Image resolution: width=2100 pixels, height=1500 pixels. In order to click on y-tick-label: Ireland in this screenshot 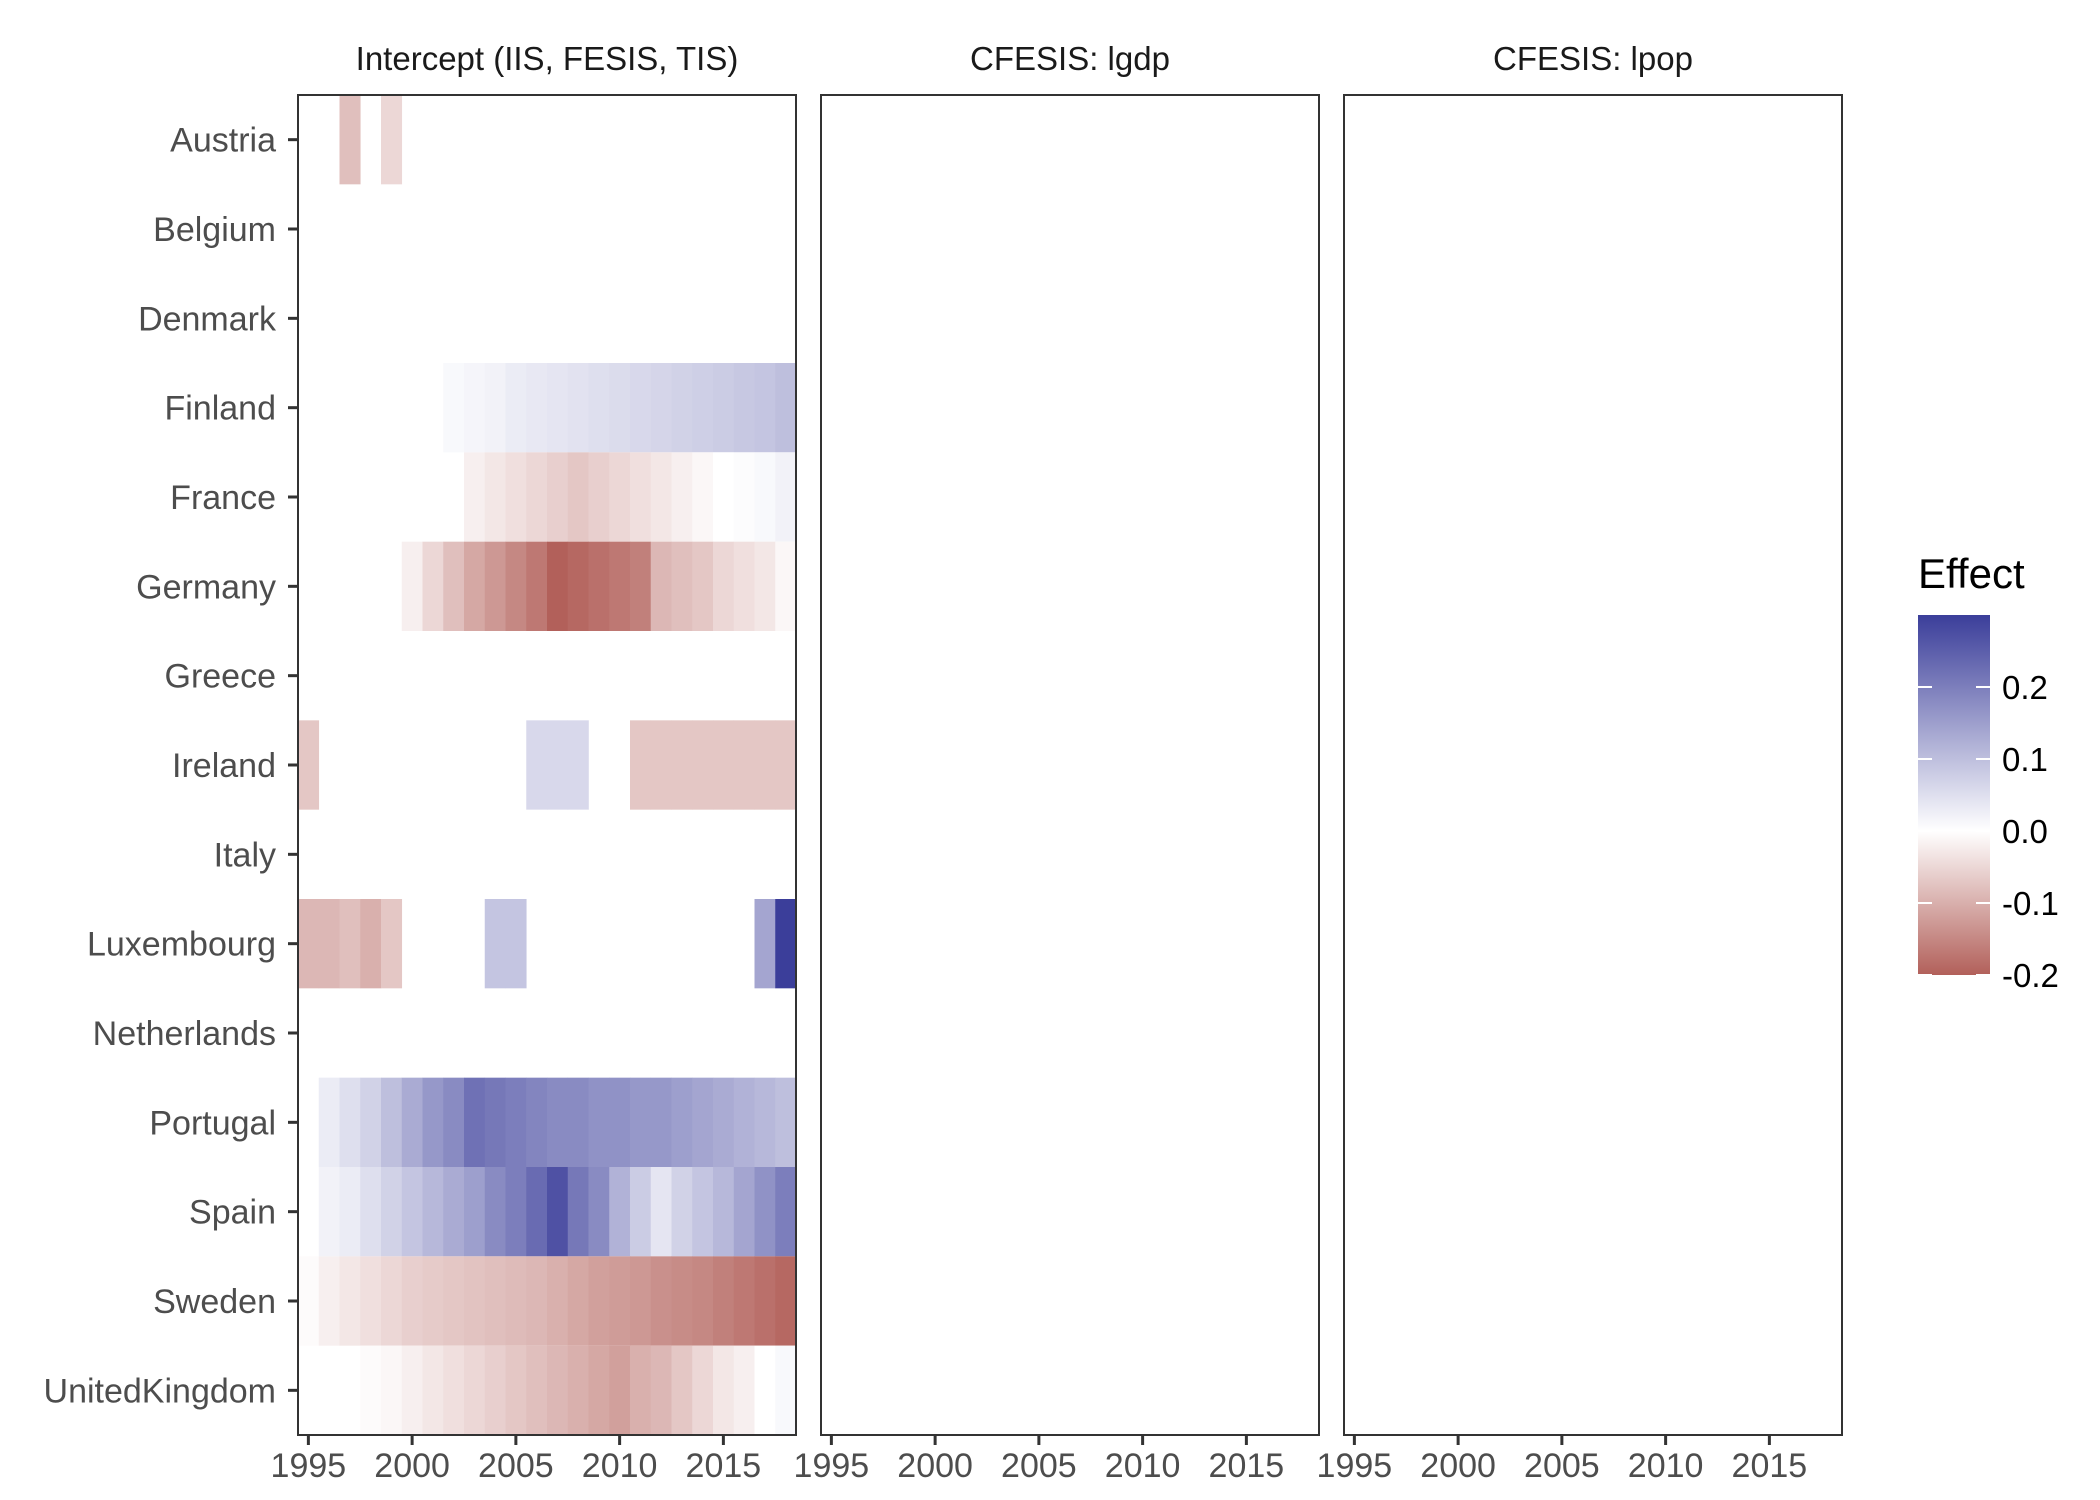, I will do `click(224, 766)`.